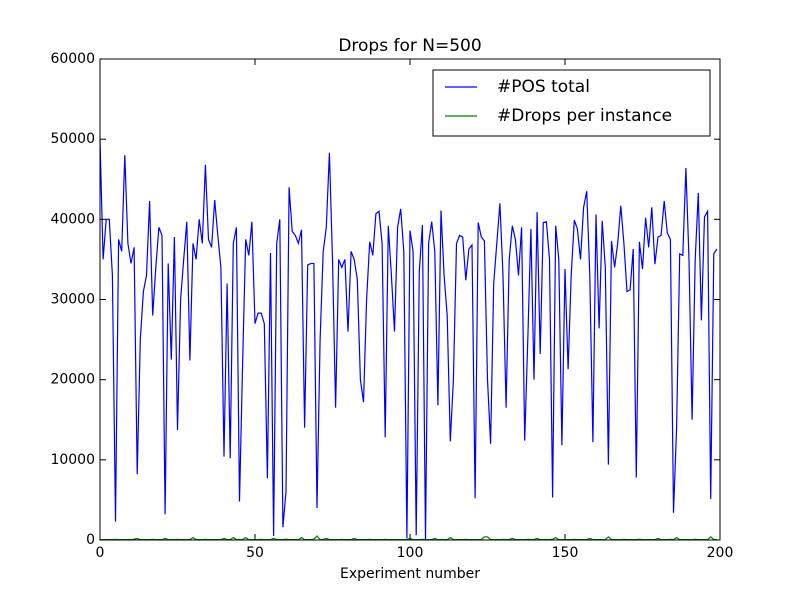 The width and height of the screenshot is (800, 600). Describe the element at coordinates (72, 380) in the screenshot. I see `y-tick-label: 20000` at that location.